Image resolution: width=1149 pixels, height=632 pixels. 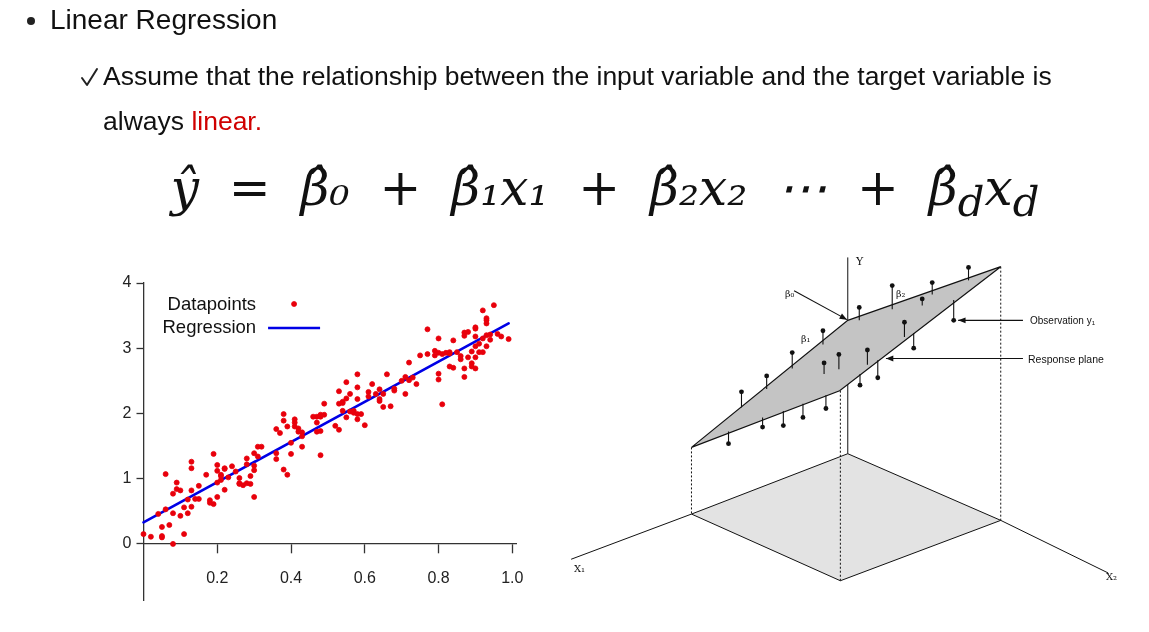 I want to click on legend-label: Datapoints, so click(x=212, y=304).